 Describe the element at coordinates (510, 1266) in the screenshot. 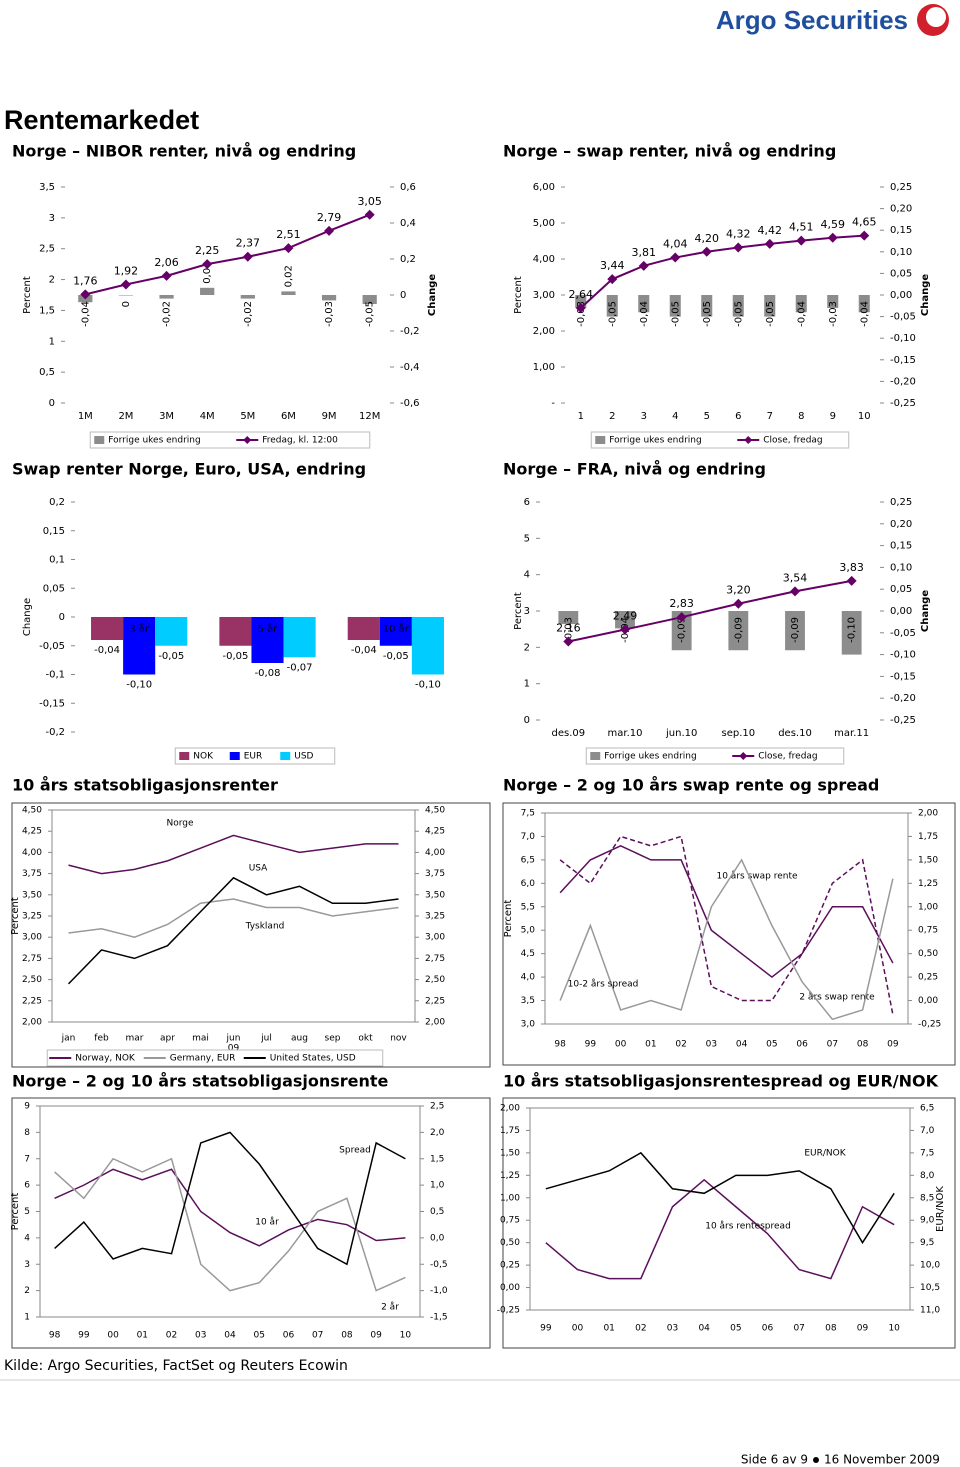

I see `y-tick-label: 0,25` at that location.